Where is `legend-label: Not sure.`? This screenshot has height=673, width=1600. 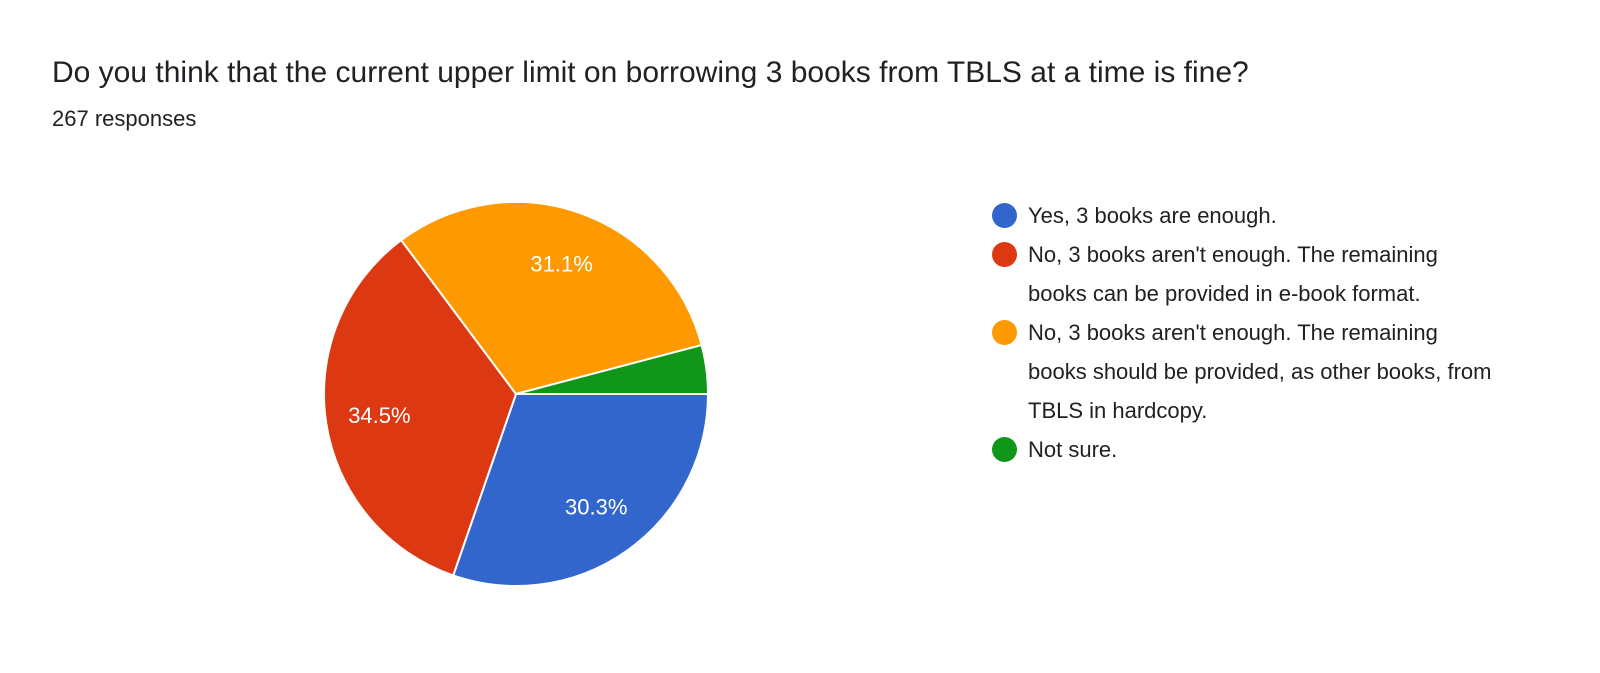
legend-label: Not sure. is located at coordinates (1073, 449).